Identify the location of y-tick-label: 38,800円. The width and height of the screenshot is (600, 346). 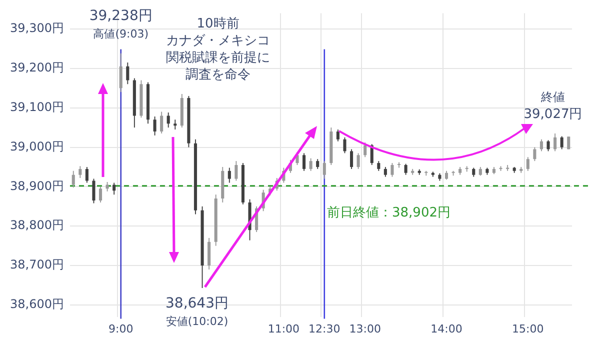
(37, 225).